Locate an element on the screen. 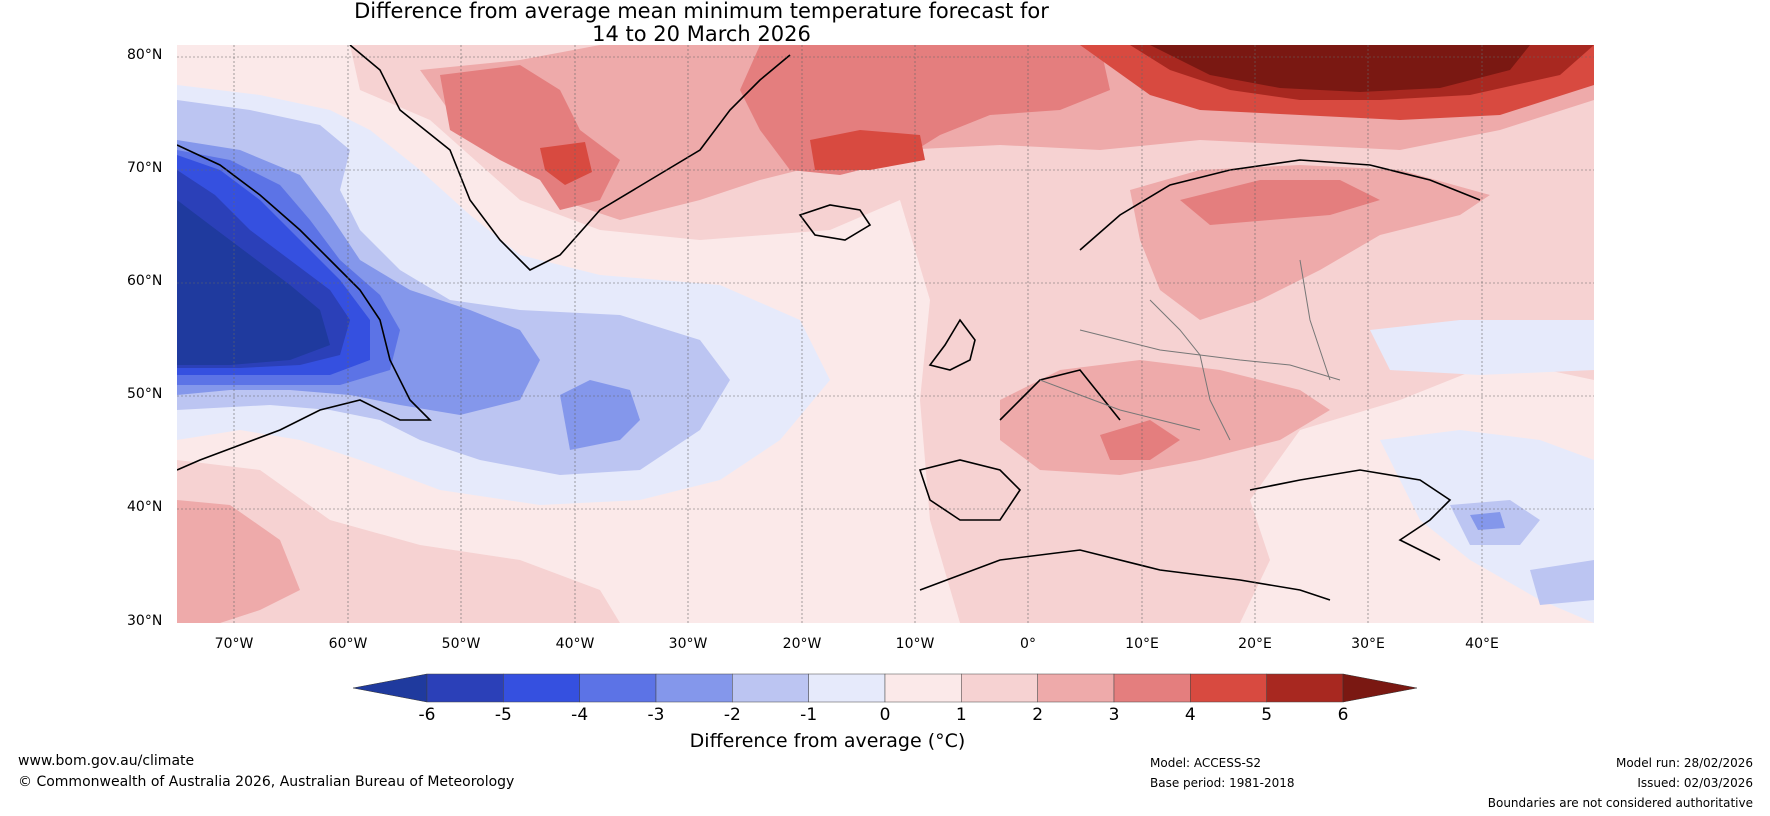 This screenshot has width=1770, height=816. lat-label-30n: 30°N is located at coordinates (145, 621).